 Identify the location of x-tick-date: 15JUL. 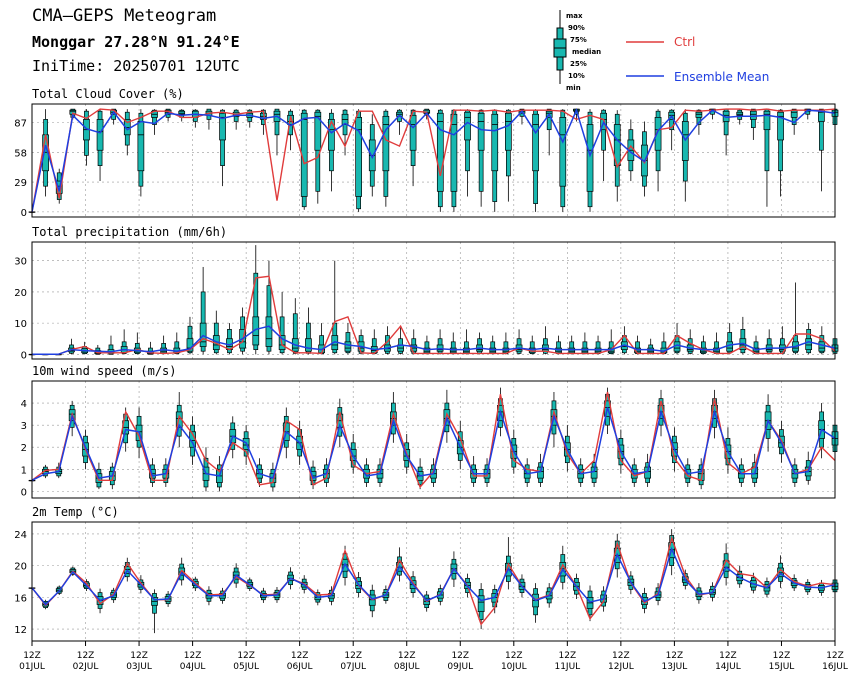
(782, 667).